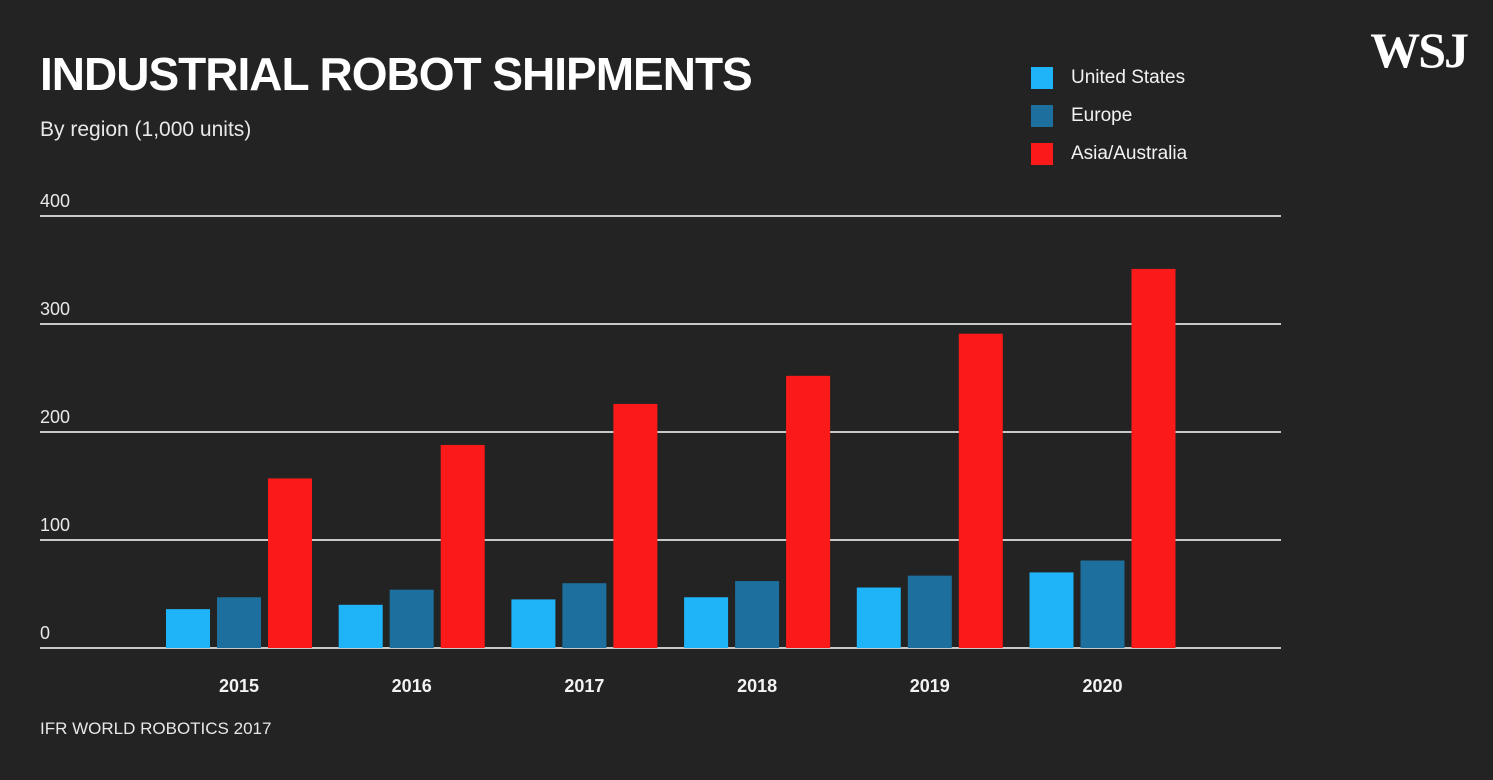  I want to click on bar-asia-australia-2019, so click(980, 490).